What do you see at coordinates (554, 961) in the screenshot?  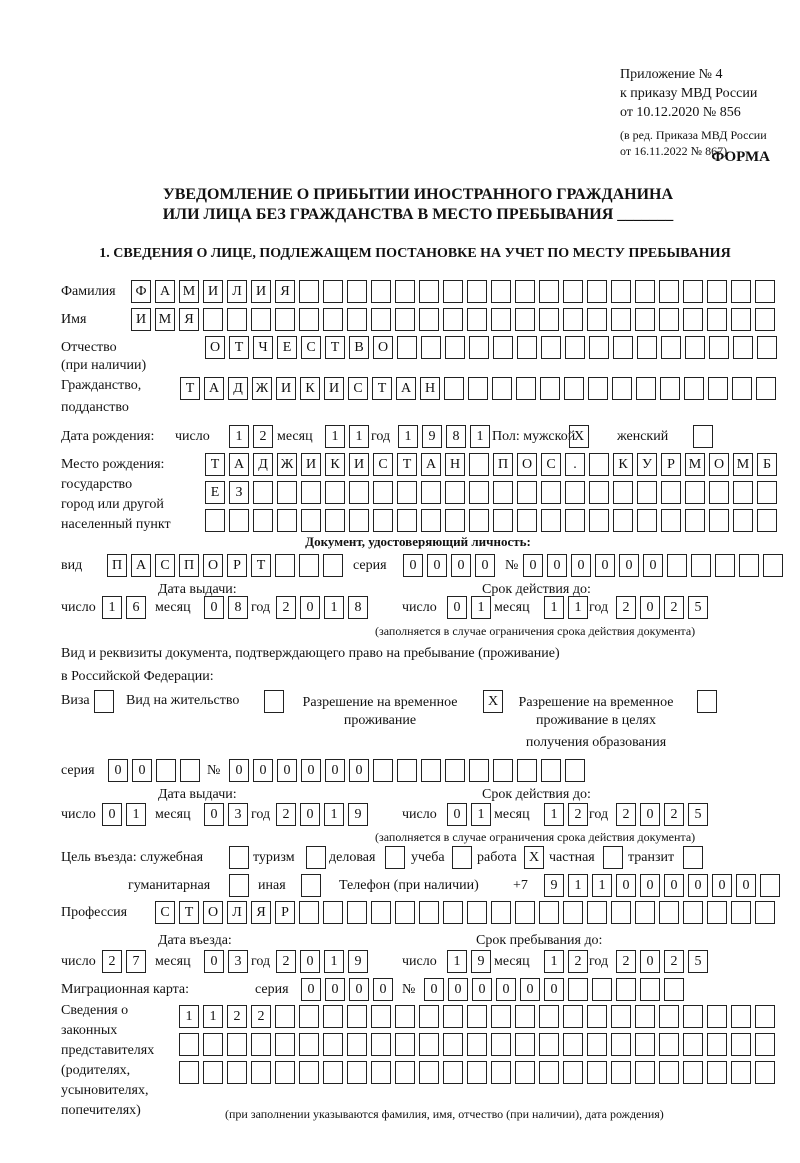 I see `stay-month-cell: 1` at bounding box center [554, 961].